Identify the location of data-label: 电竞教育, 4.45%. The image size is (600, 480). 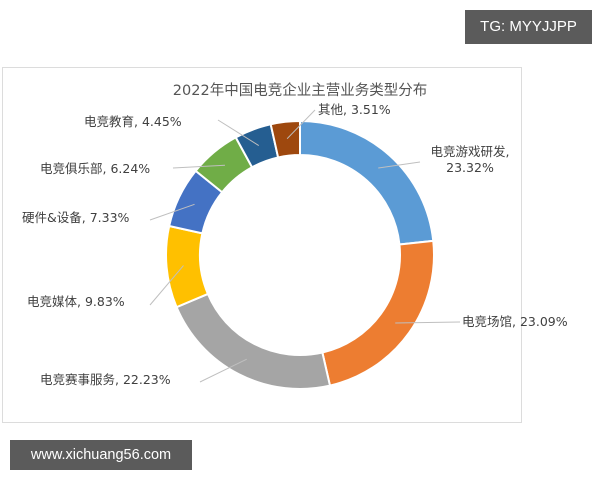
(133, 121).